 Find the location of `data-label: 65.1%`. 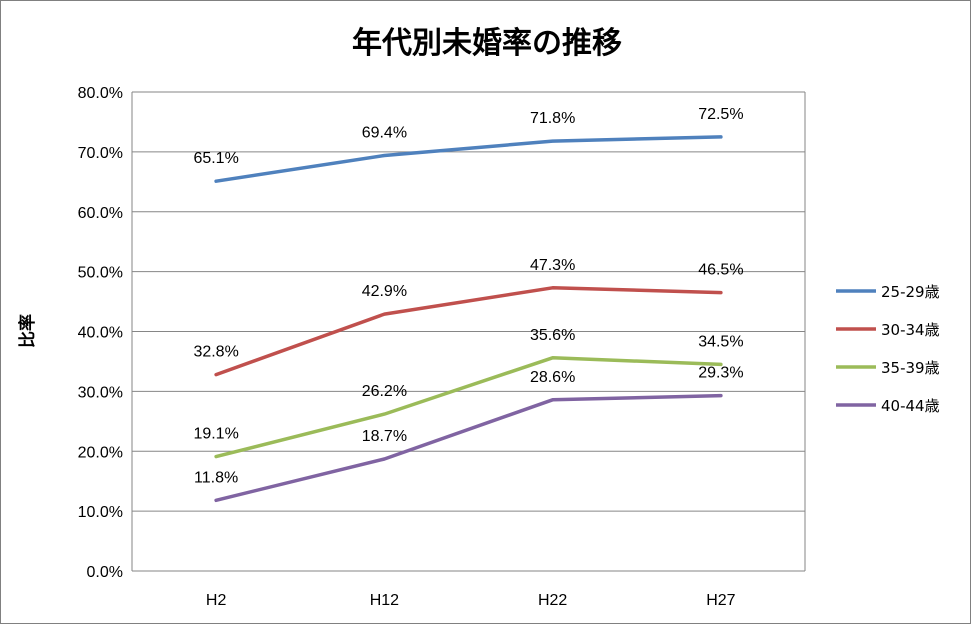

data-label: 65.1% is located at coordinates (215, 158).